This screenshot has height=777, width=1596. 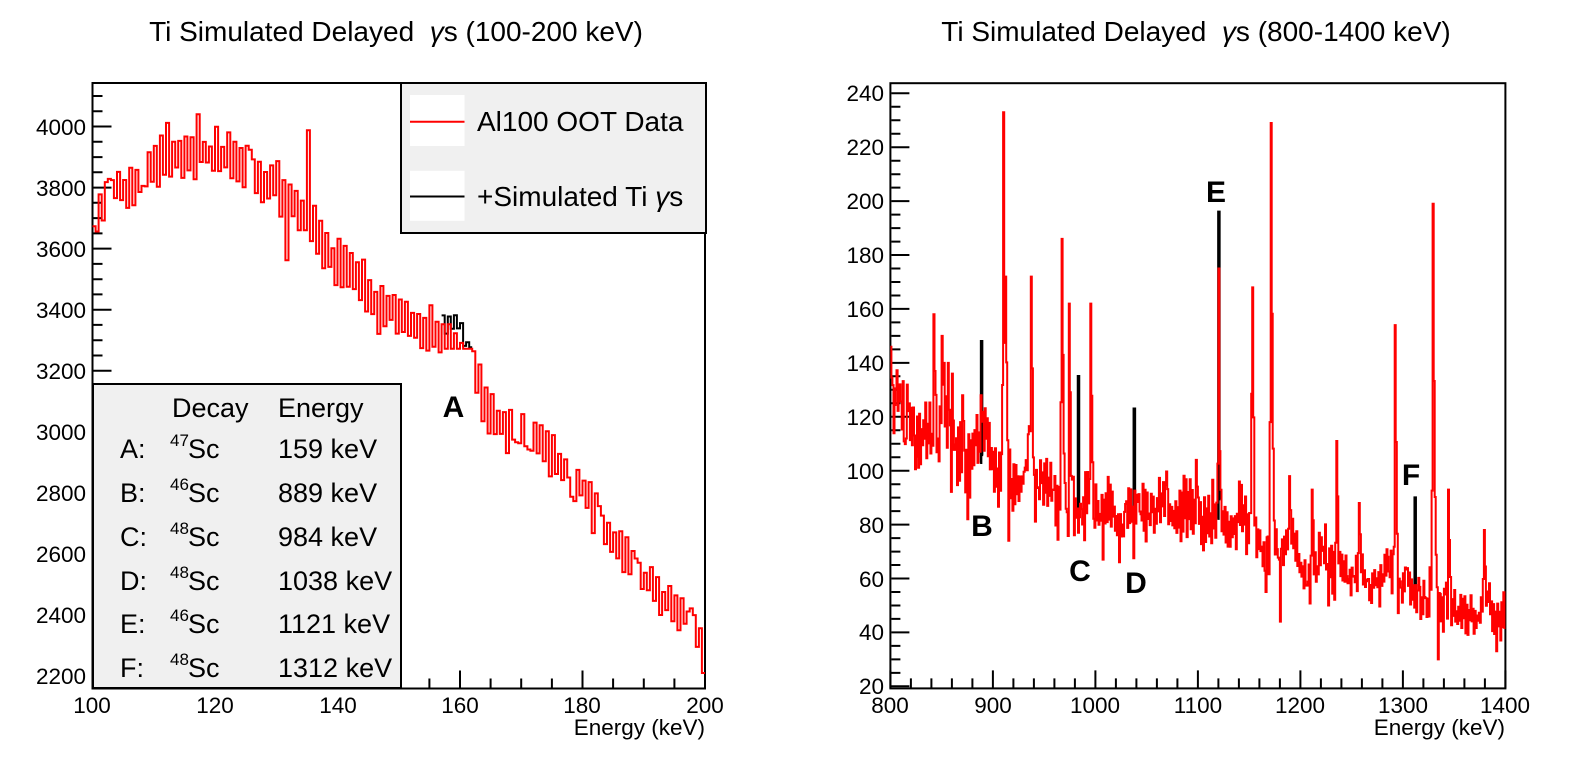 I want to click on svg-text: 1038 keV, so click(x=335, y=581).